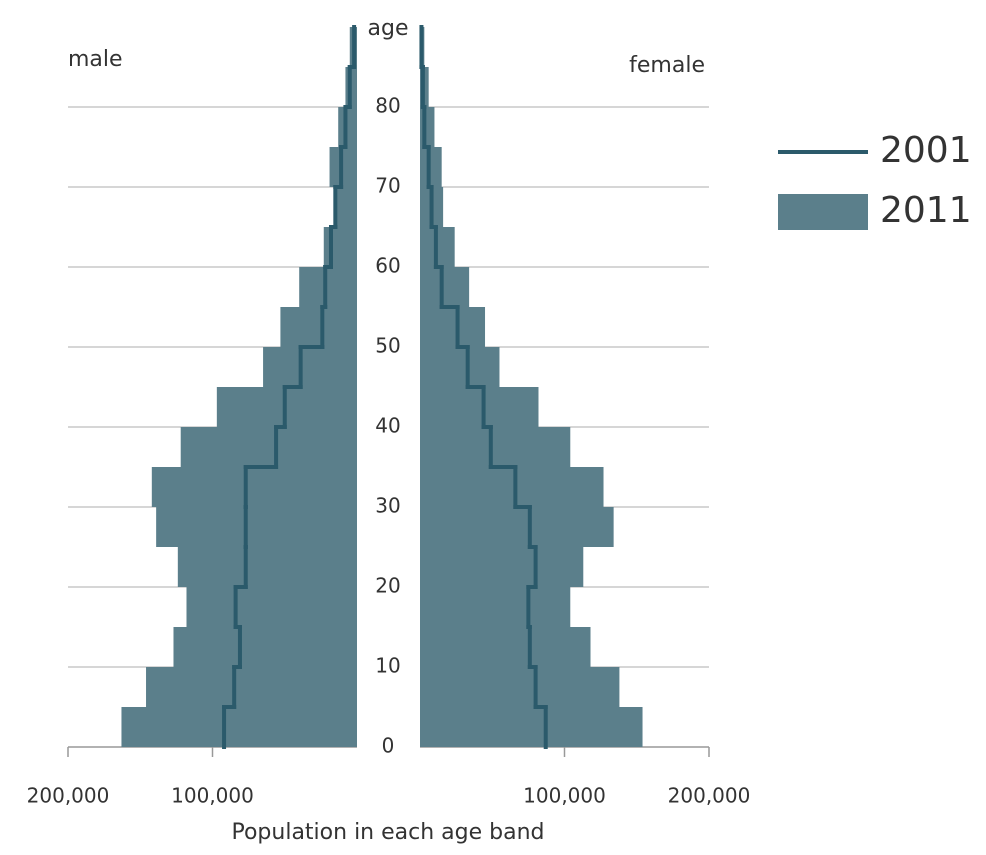  Describe the element at coordinates (387, 506) in the screenshot. I see `y-tick-label: 30` at that location.